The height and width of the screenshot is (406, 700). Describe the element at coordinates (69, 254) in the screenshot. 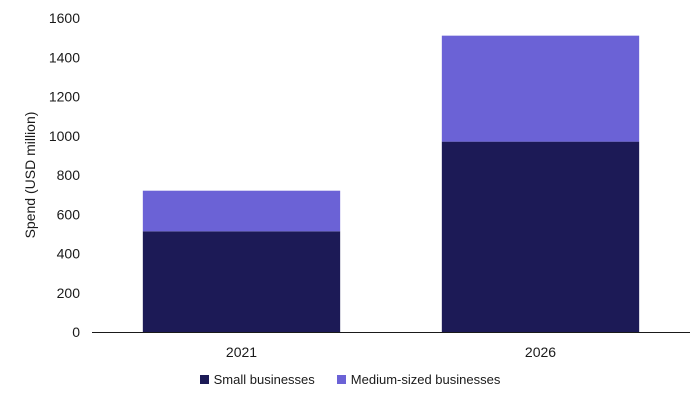

I see `y-tick-label: 400` at that location.